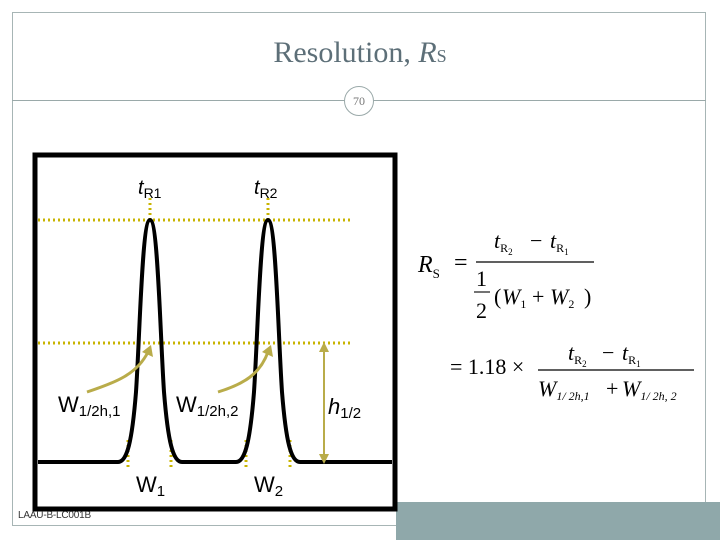 This screenshot has width=720, height=540. I want to click on numerator2-tr1: tR1, so click(631, 354).